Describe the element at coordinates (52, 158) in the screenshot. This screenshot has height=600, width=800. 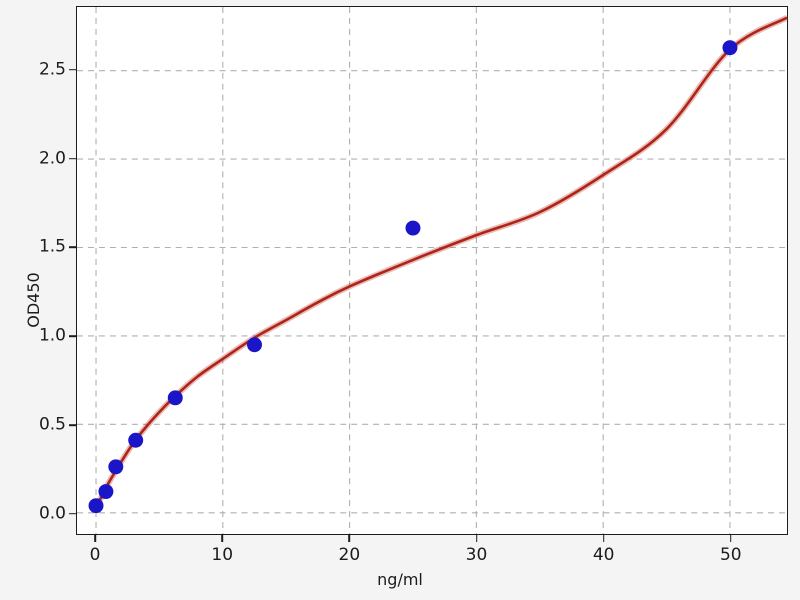
I see `y-axis-tick-label: 2.0` at that location.